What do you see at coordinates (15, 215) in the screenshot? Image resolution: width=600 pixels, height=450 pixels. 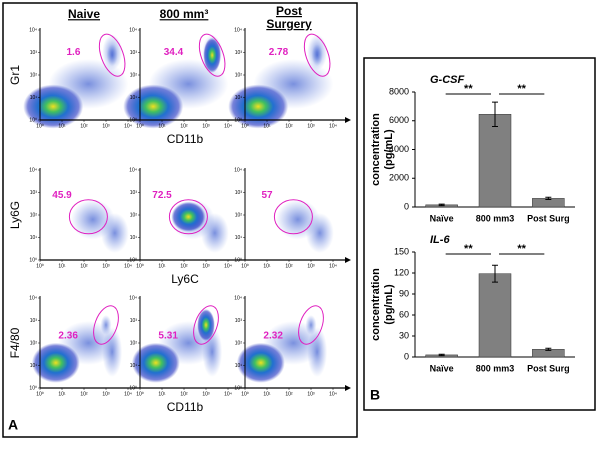 I see `y-axis-label: Ly6G` at bounding box center [15, 215].